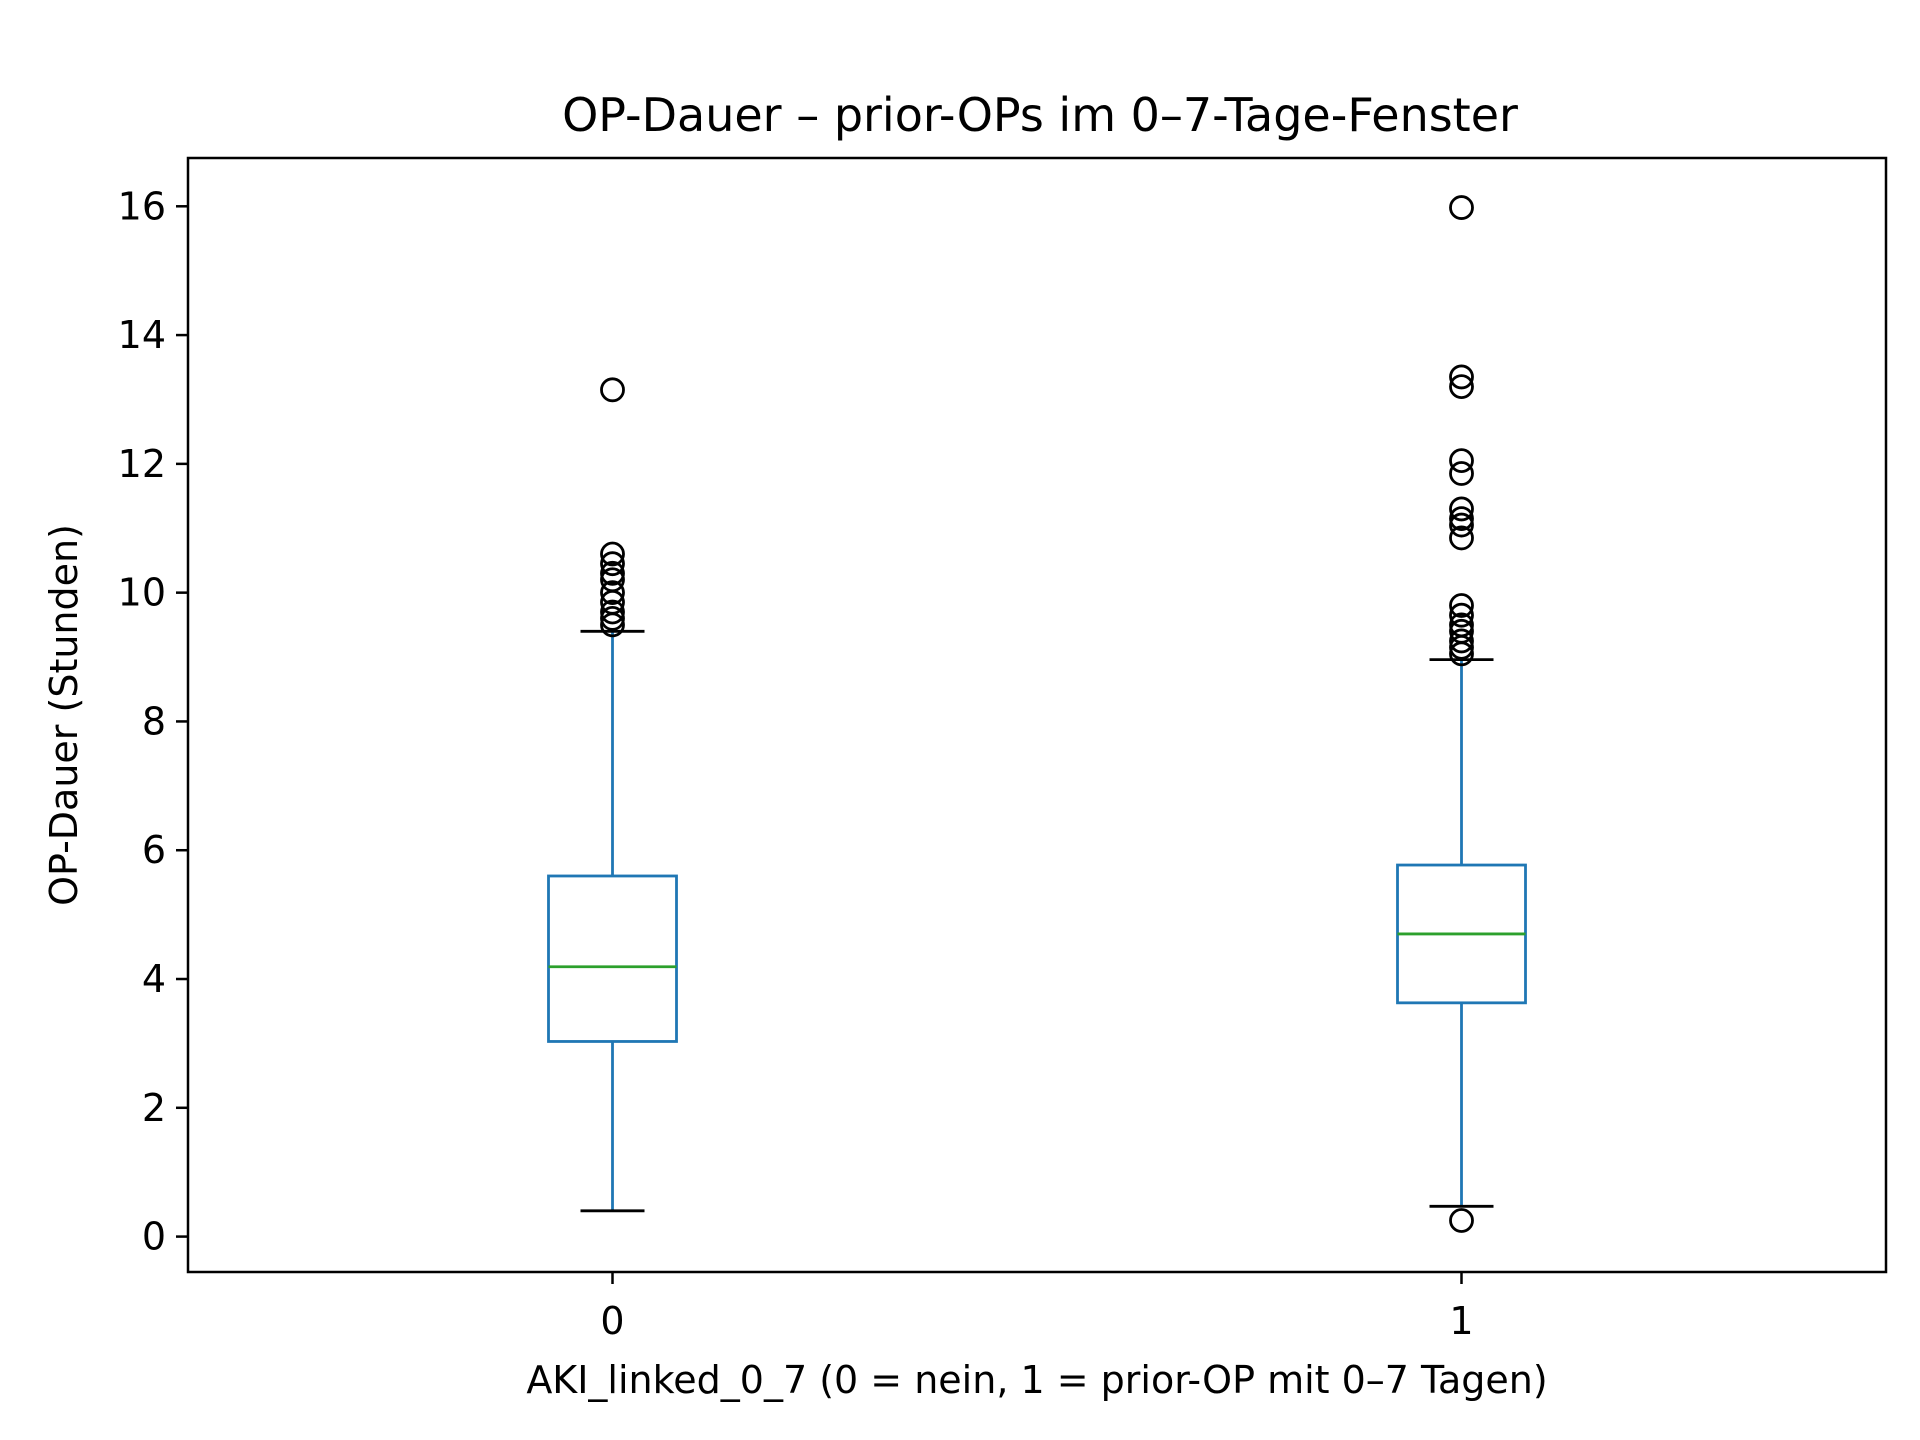 The height and width of the screenshot is (1440, 1920). What do you see at coordinates (142, 464) in the screenshot?
I see `y-tick-label: 12` at bounding box center [142, 464].